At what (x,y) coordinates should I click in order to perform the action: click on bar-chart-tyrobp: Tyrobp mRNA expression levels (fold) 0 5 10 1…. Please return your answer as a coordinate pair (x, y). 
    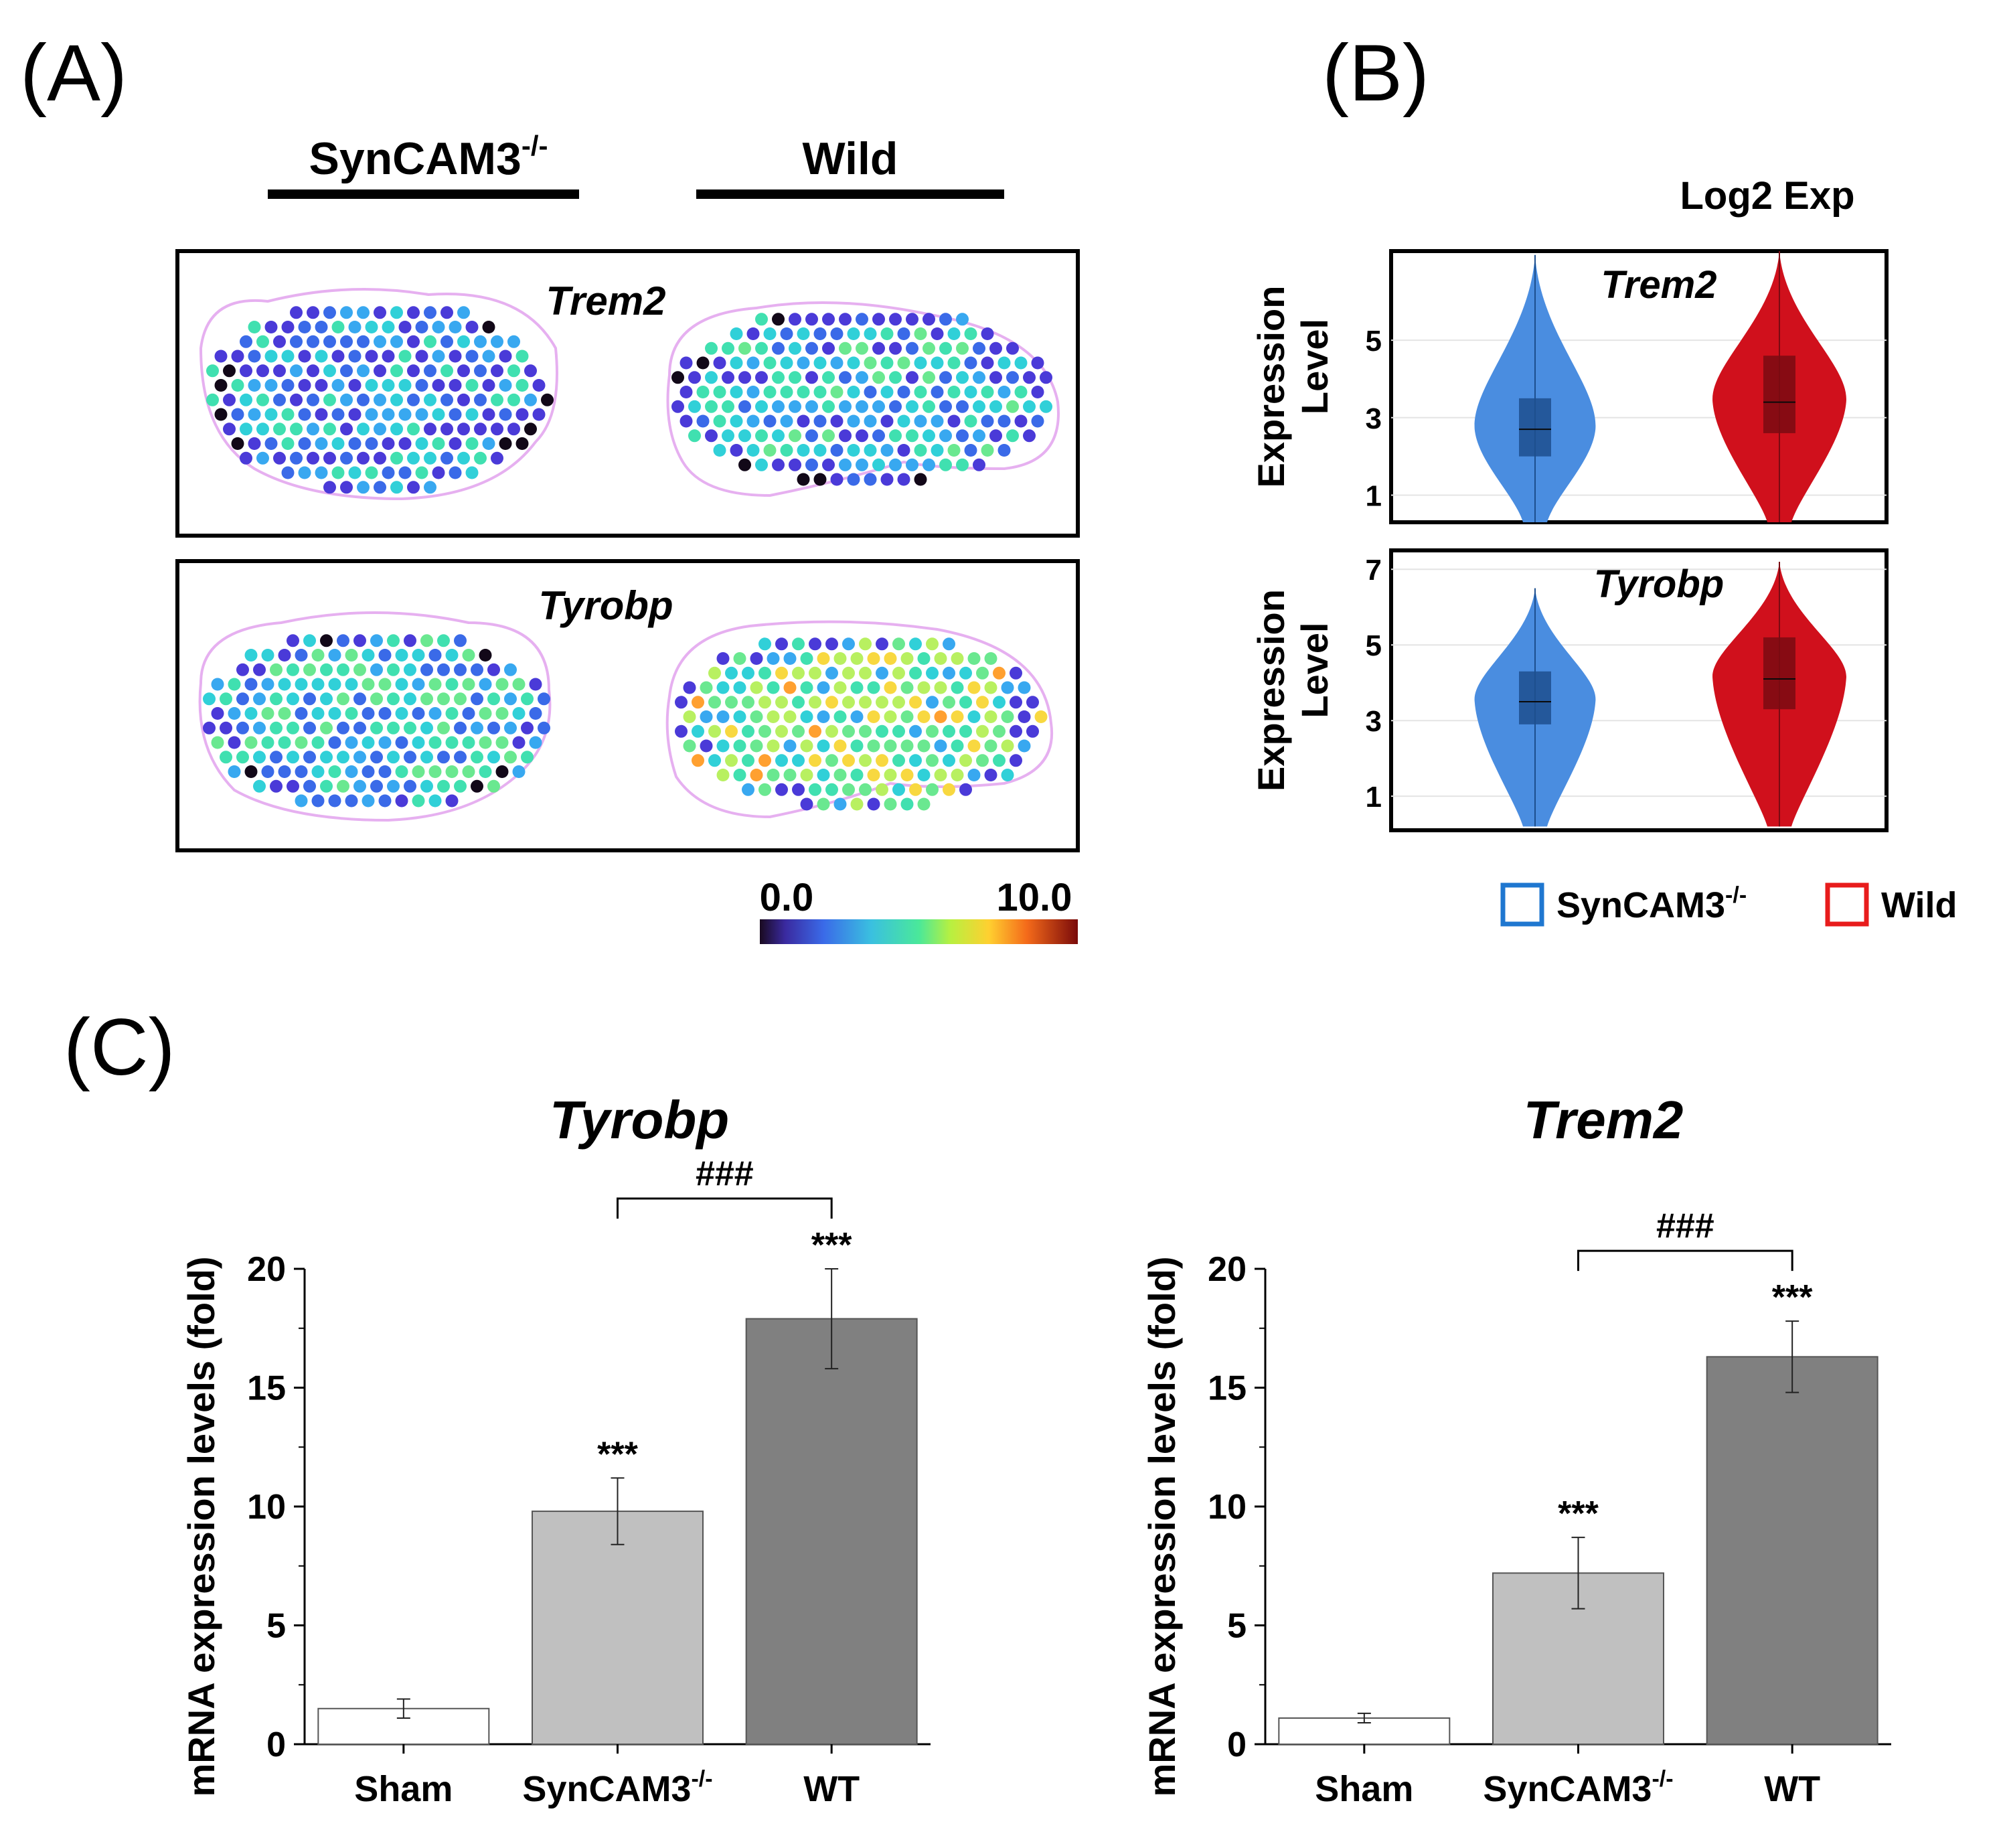
    Looking at the image, I should click on (555, 1449).